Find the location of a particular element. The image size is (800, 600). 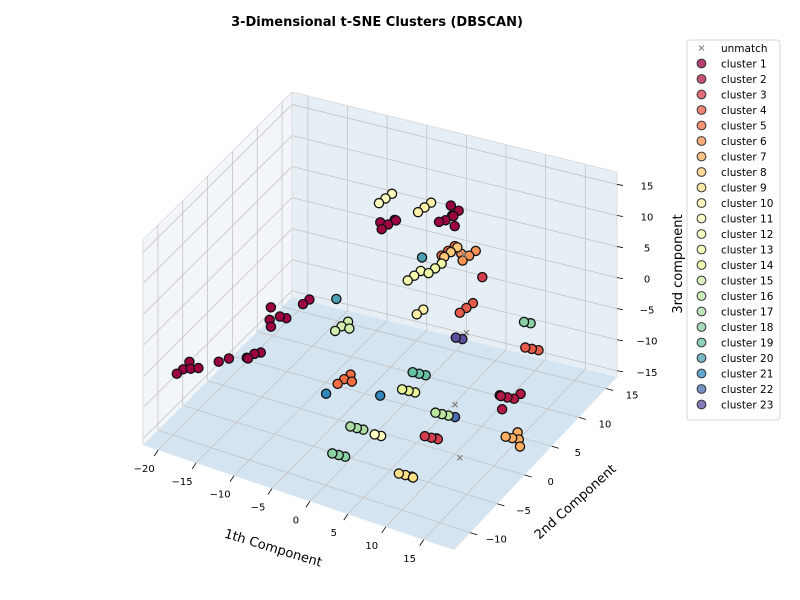

legend-label: cluster 19 is located at coordinates (747, 344).